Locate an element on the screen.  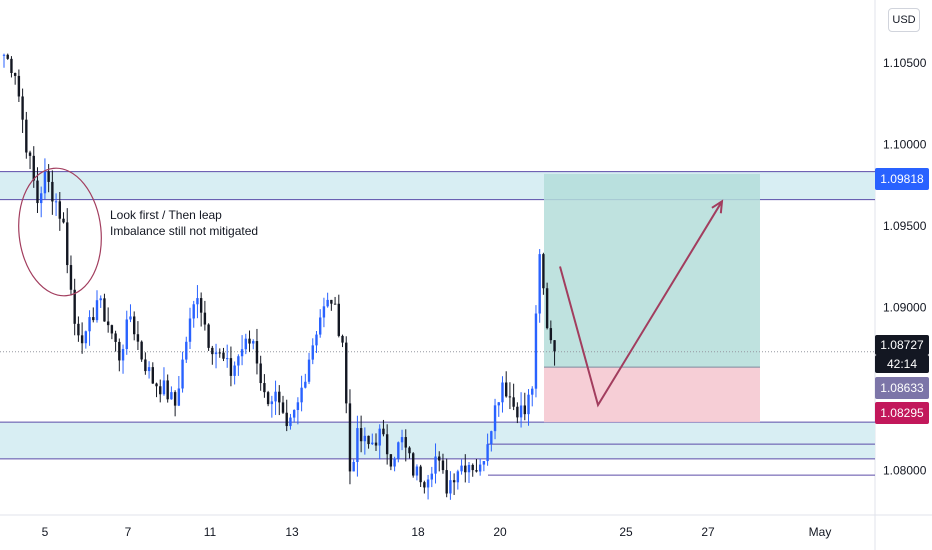
annotation-look-first: Look first / Then leap is located at coordinates (166, 215).